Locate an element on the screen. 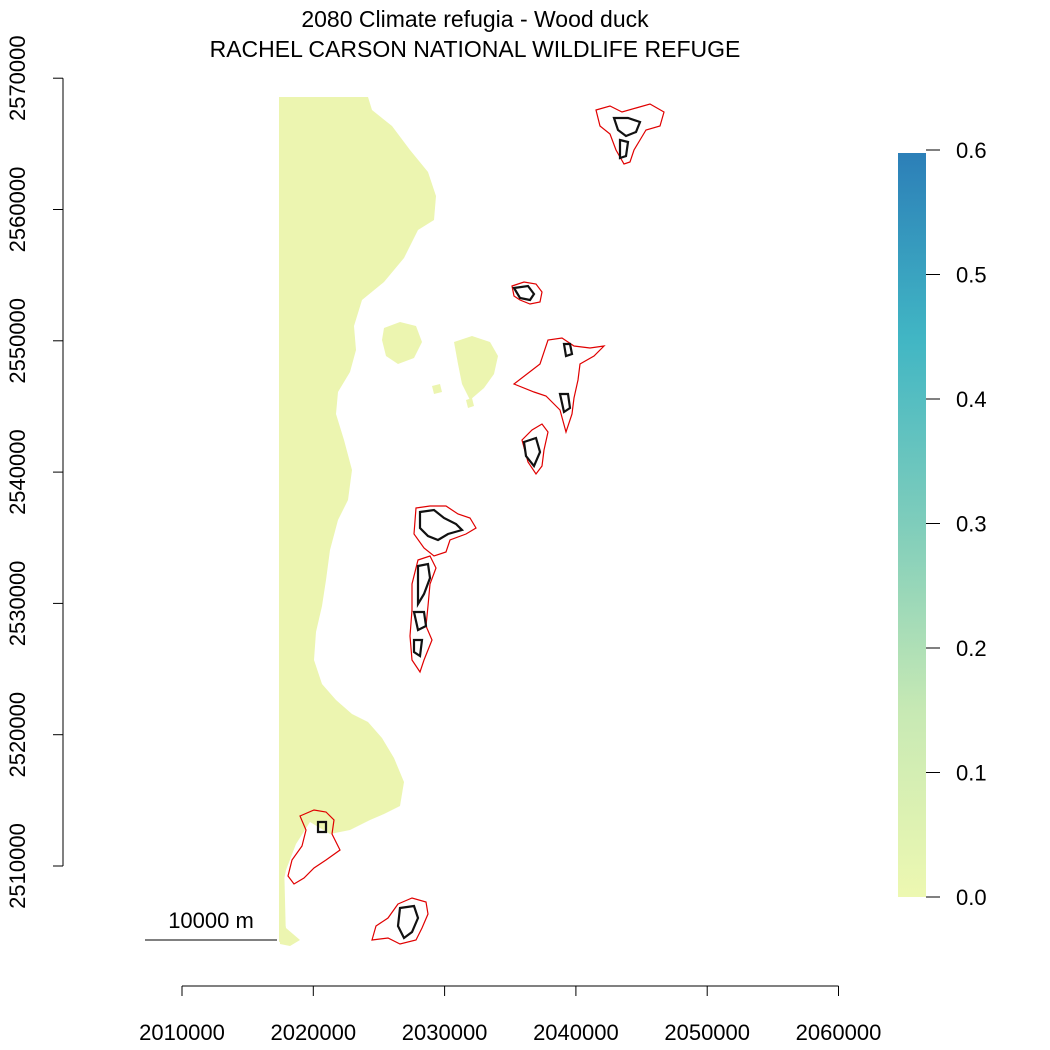  y-tick-label: 2560000 is located at coordinates (17, 210).